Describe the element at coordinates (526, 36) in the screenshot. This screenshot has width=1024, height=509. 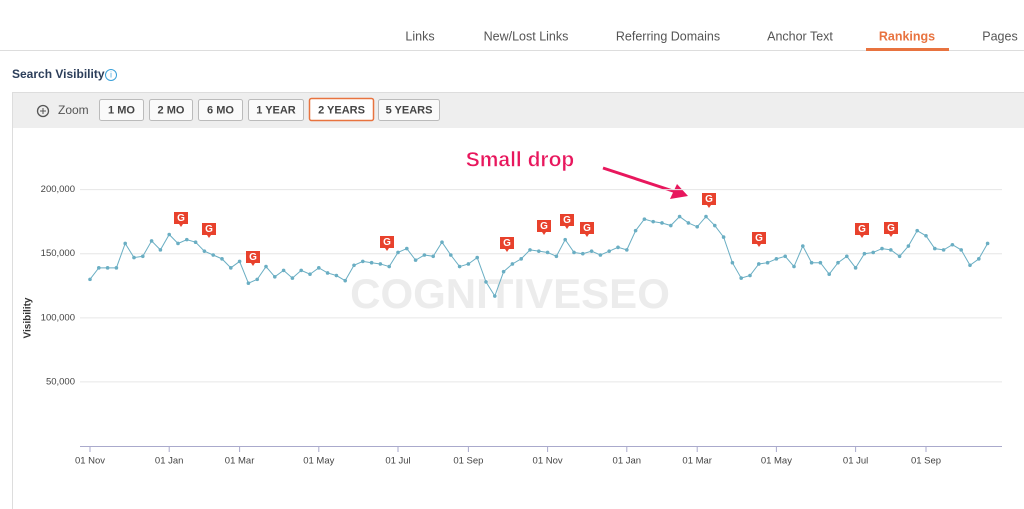
I see `tab: New/Lost Links` at that location.